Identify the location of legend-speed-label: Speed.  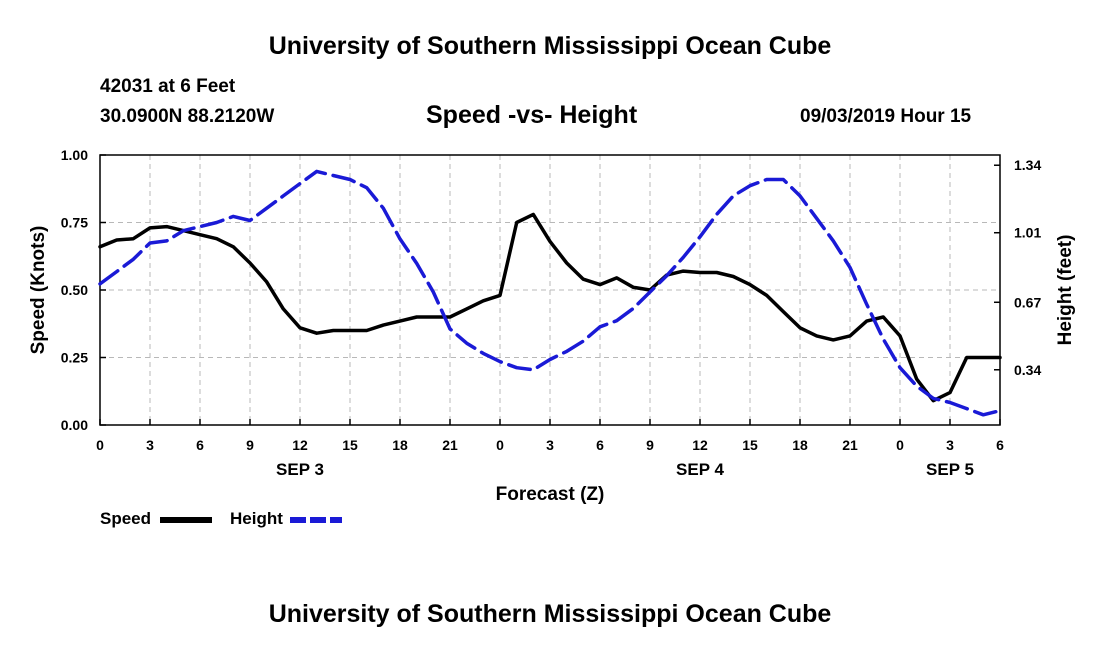
(125, 518).